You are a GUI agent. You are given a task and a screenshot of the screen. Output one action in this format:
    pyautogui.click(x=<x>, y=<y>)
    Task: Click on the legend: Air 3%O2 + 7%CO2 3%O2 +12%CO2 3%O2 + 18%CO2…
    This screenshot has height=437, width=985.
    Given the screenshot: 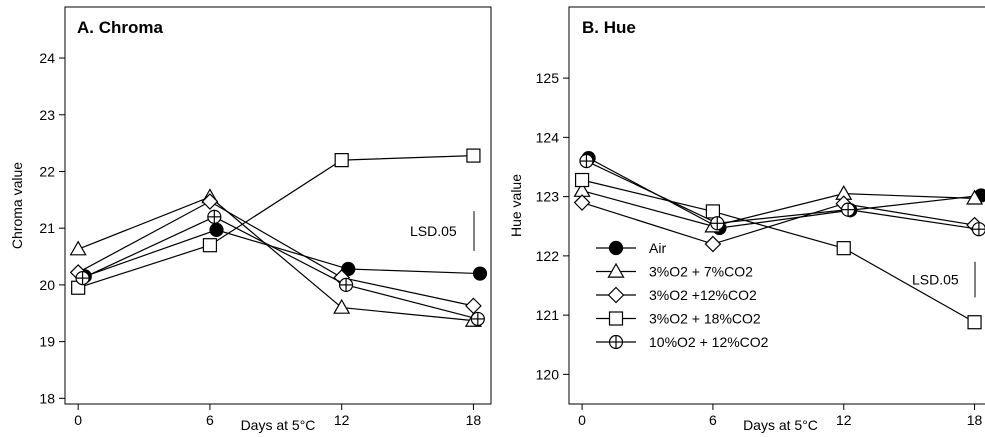 What is the action you would take?
    pyautogui.click(x=682, y=295)
    